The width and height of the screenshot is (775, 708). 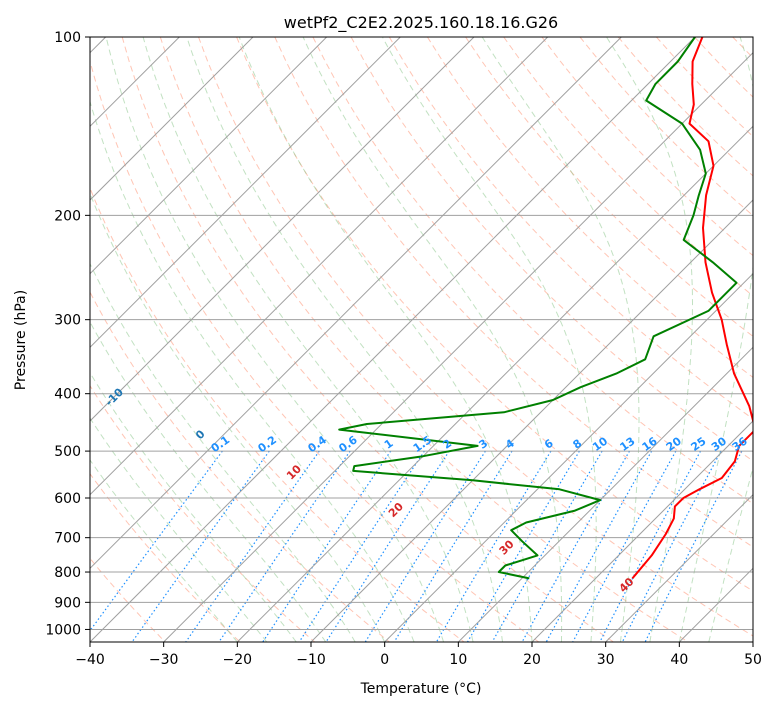 I want to click on x-tick-label: 20, so click(x=532, y=660).